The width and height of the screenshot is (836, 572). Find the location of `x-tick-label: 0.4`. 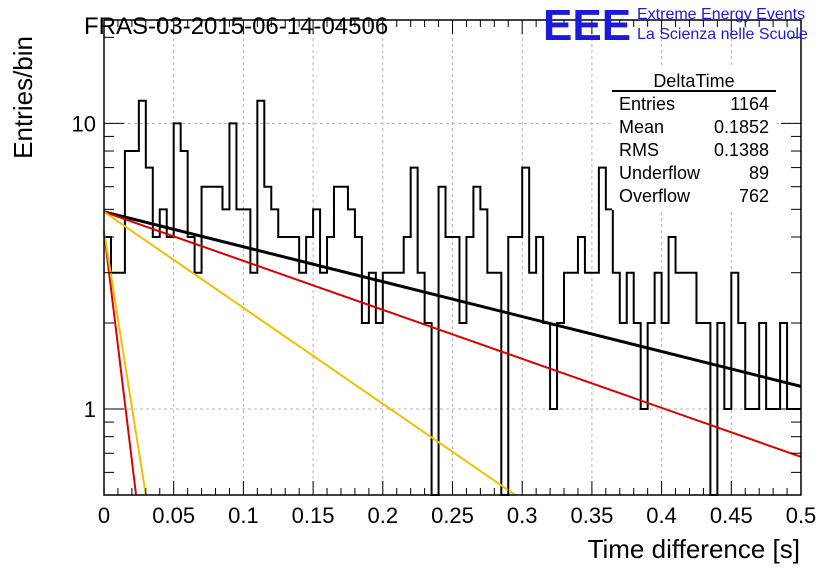

x-tick-label: 0.4 is located at coordinates (661, 515).